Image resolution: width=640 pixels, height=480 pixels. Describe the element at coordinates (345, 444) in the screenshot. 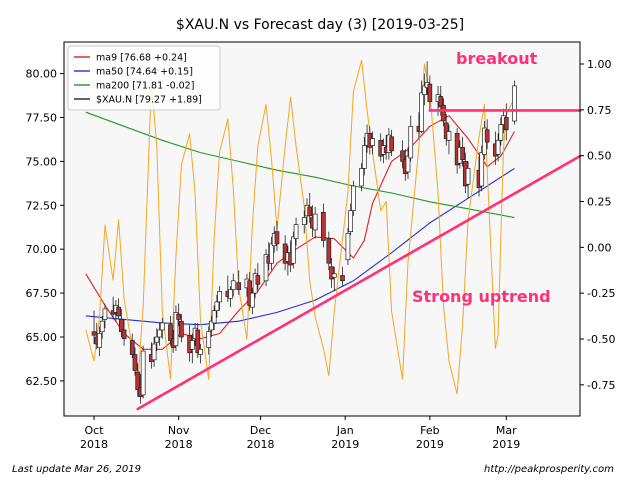

I see `x-tick-label: 2019` at that location.